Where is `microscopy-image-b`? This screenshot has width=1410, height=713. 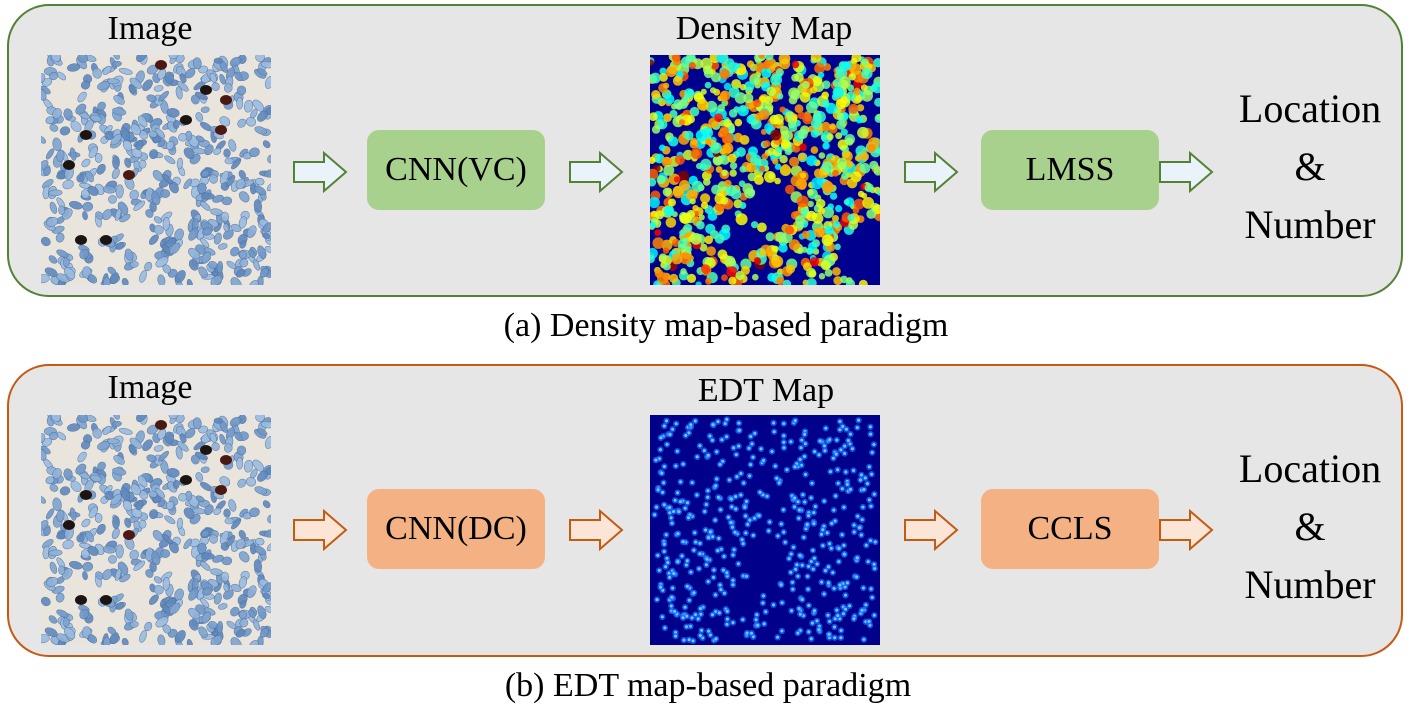 microscopy-image-b is located at coordinates (156, 530).